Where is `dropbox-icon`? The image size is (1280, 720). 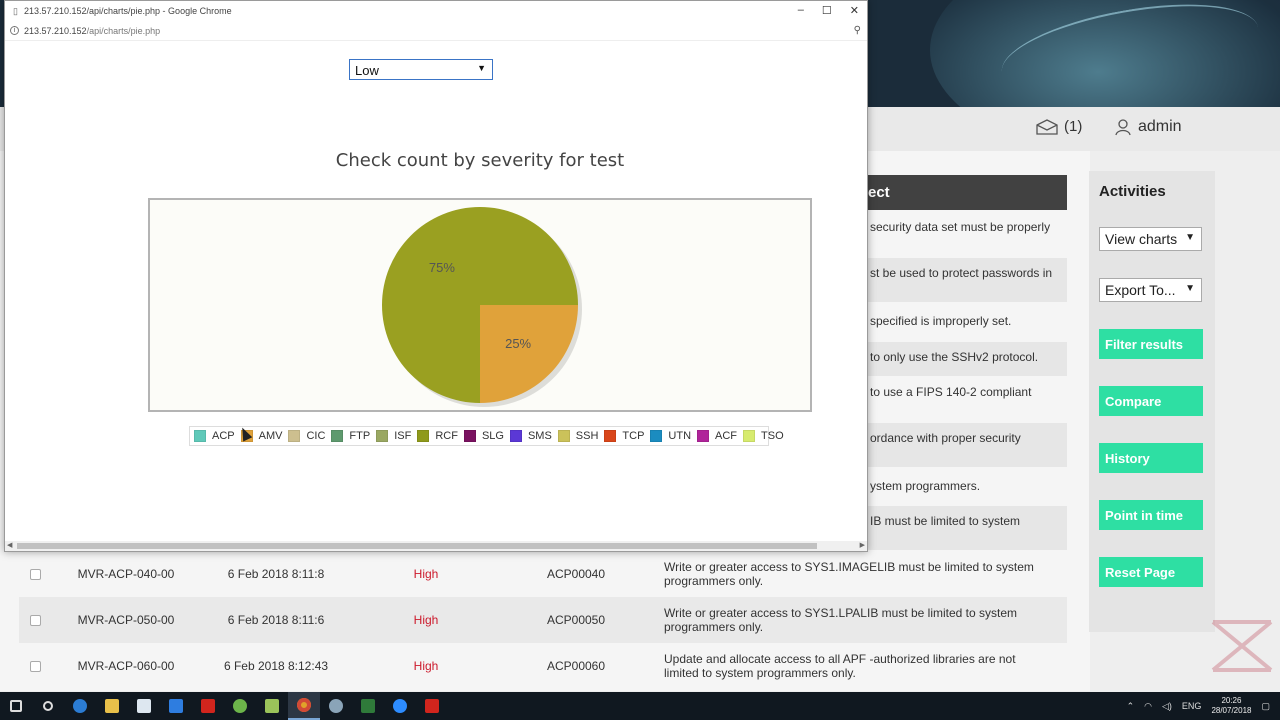
dropbox-icon is located at coordinates (176, 706).